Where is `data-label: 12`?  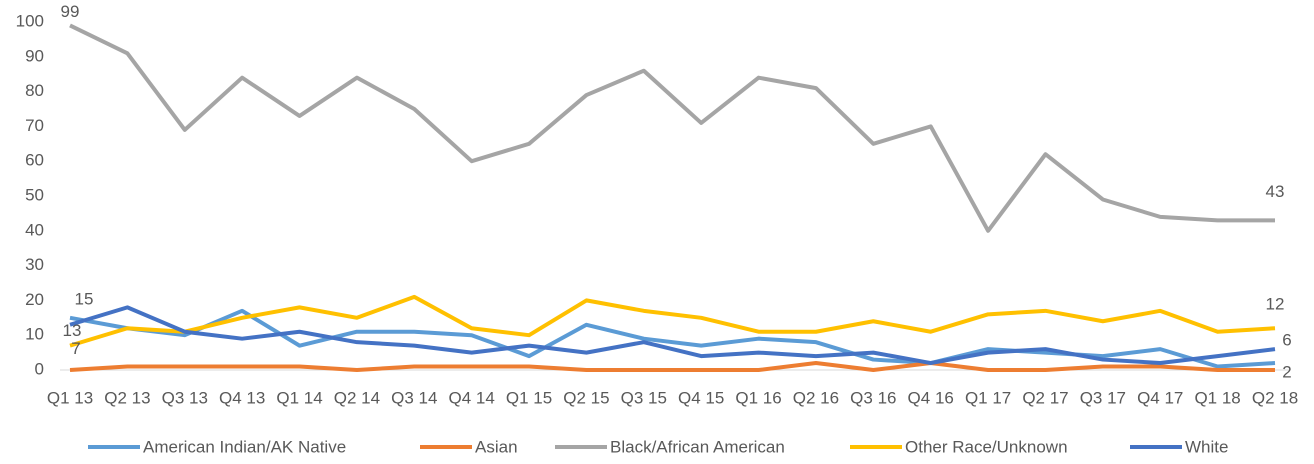
data-label: 12 is located at coordinates (1275, 304).